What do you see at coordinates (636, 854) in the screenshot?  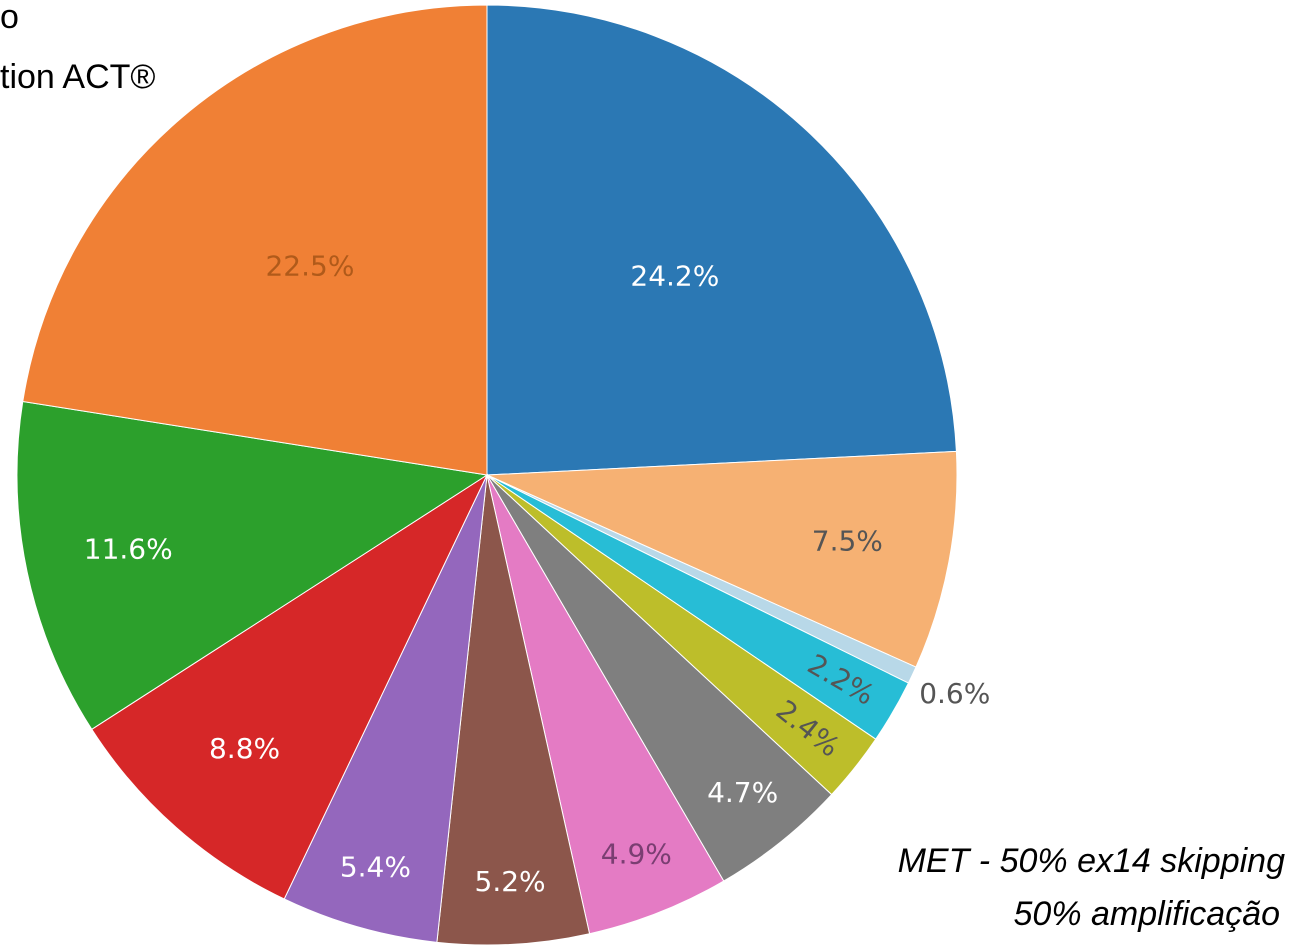 I see `slice-label: 4.9%` at bounding box center [636, 854].